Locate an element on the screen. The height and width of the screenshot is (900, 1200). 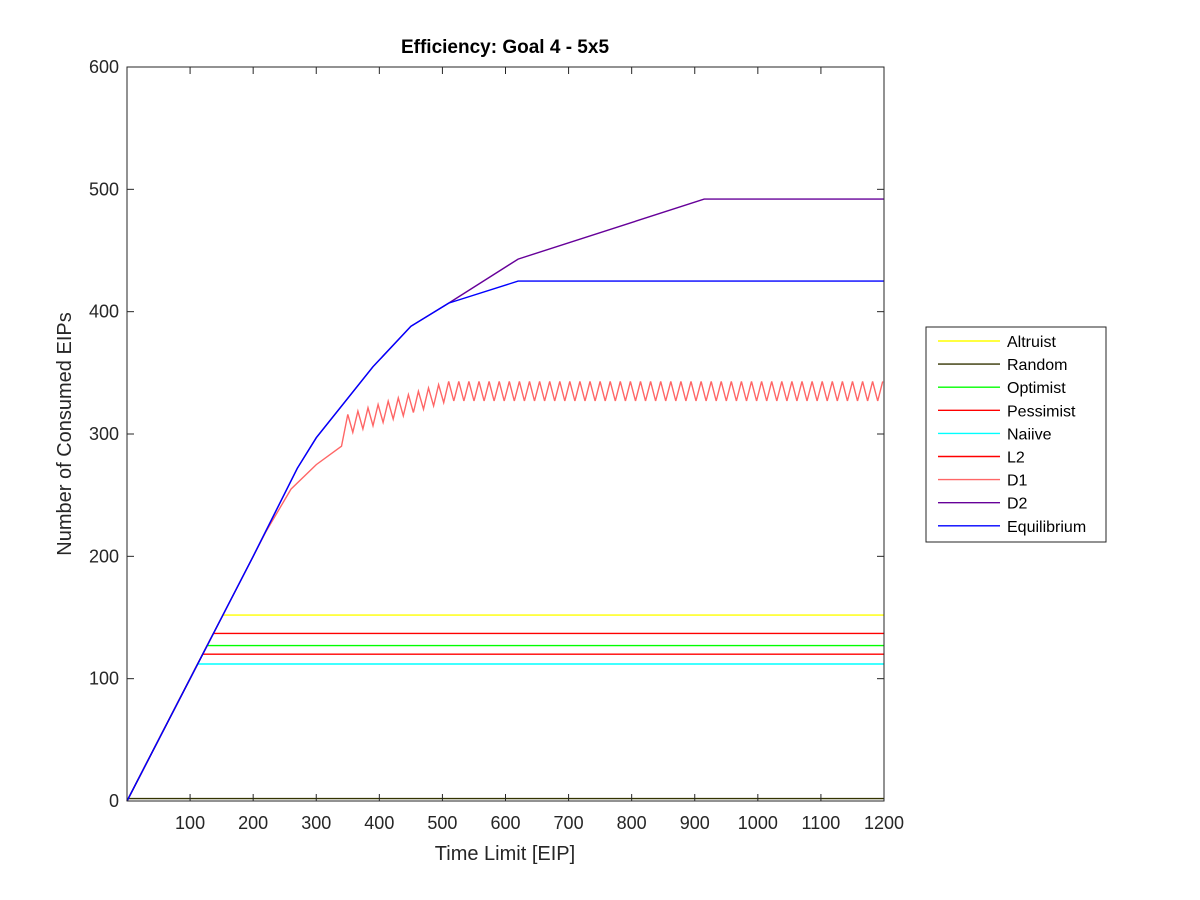
legend-label: D2 is located at coordinates (1017, 504).